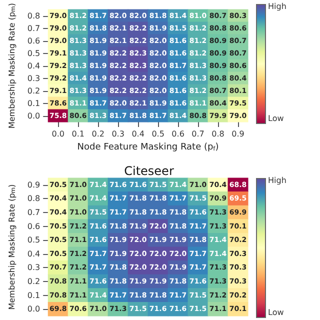 The image size is (320, 320). I want to click on x-tick-label: 0.3, so click(118, 134).